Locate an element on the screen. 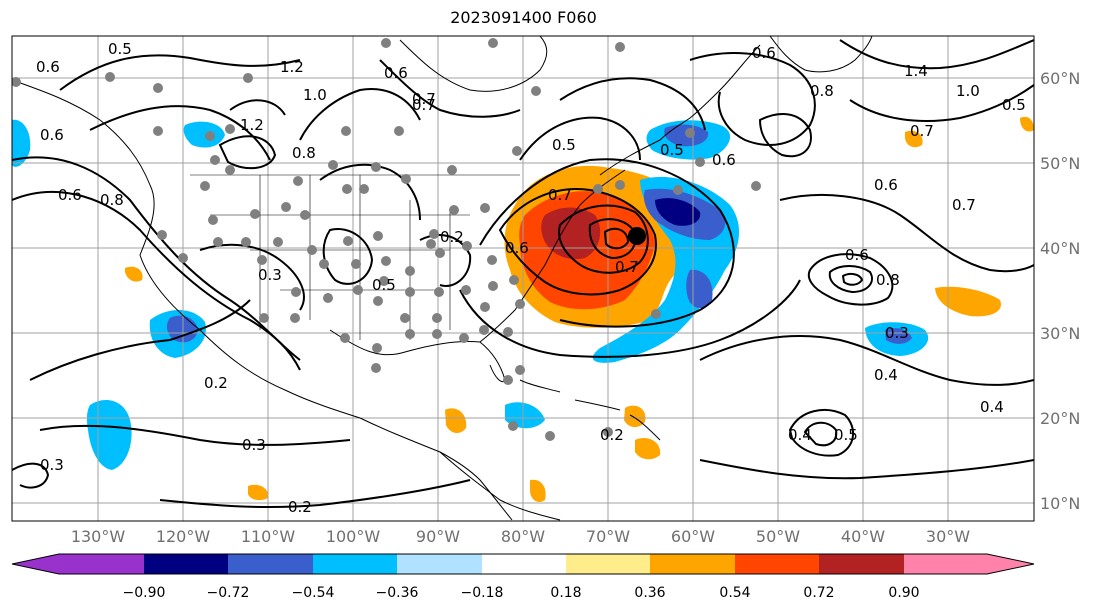 The width and height of the screenshot is (1102, 613). warm-anomaly-pacific is located at coordinates (258, 492).